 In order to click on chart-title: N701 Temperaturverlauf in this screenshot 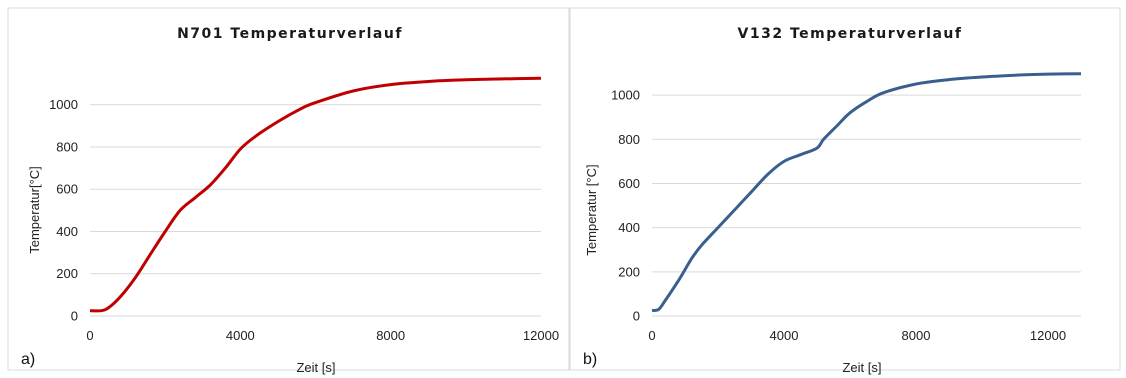, I will do `click(290, 34)`.